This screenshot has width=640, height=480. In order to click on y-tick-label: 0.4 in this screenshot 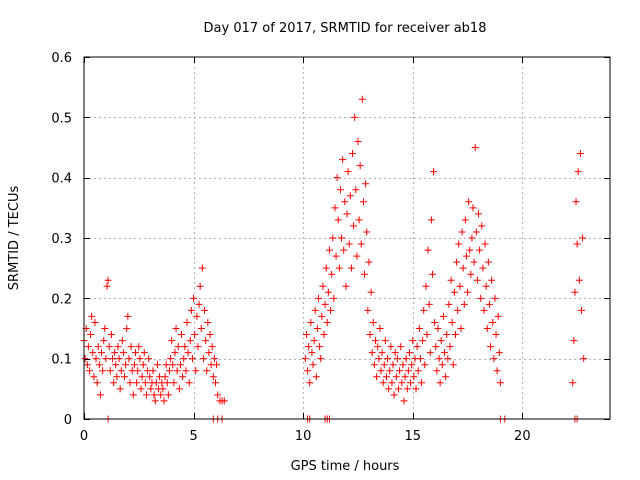, I will do `click(61, 179)`.